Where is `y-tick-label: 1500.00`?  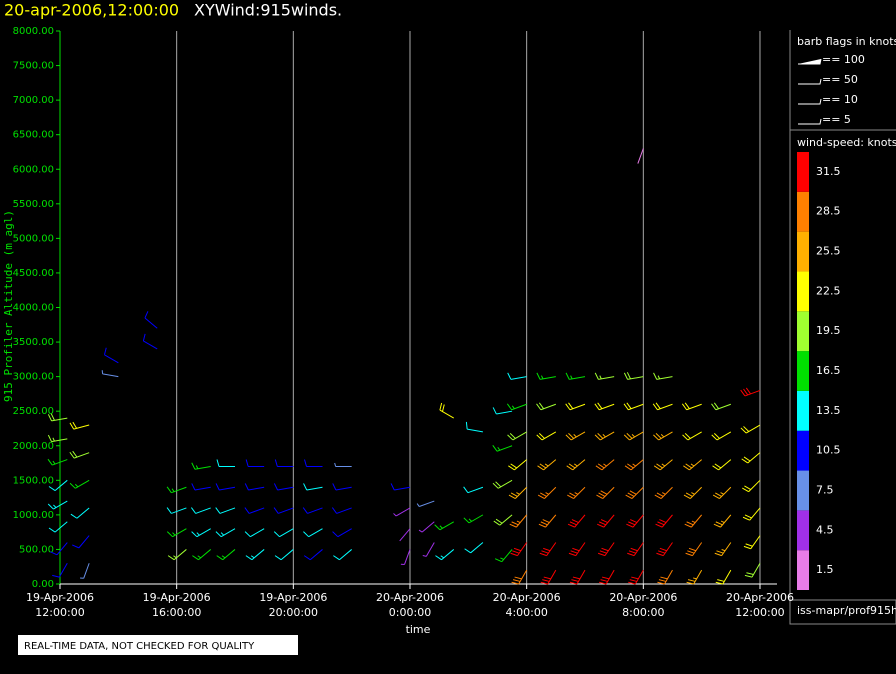 y-tick-label: 1500.00 is located at coordinates (33, 480).